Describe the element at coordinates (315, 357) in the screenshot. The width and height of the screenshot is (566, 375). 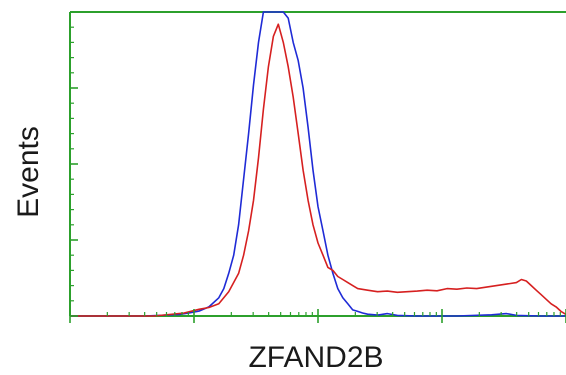
I see `x-axis-label: ZFAND2B` at that location.